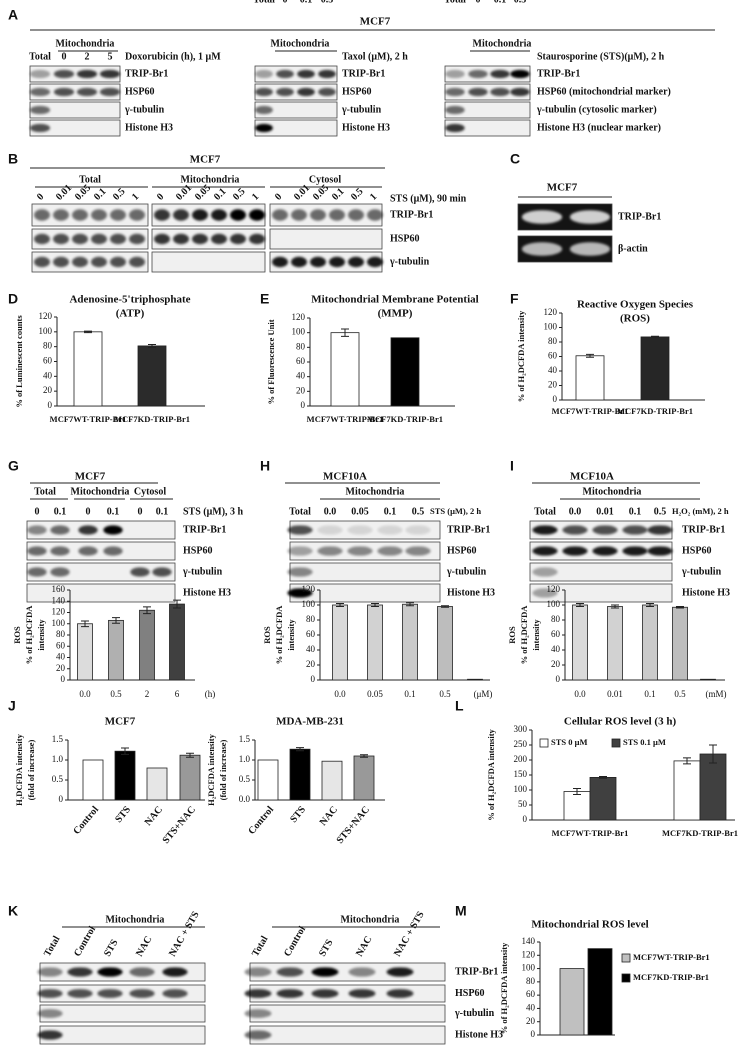  I want to click on lane-label: Total, so click(40, 56).